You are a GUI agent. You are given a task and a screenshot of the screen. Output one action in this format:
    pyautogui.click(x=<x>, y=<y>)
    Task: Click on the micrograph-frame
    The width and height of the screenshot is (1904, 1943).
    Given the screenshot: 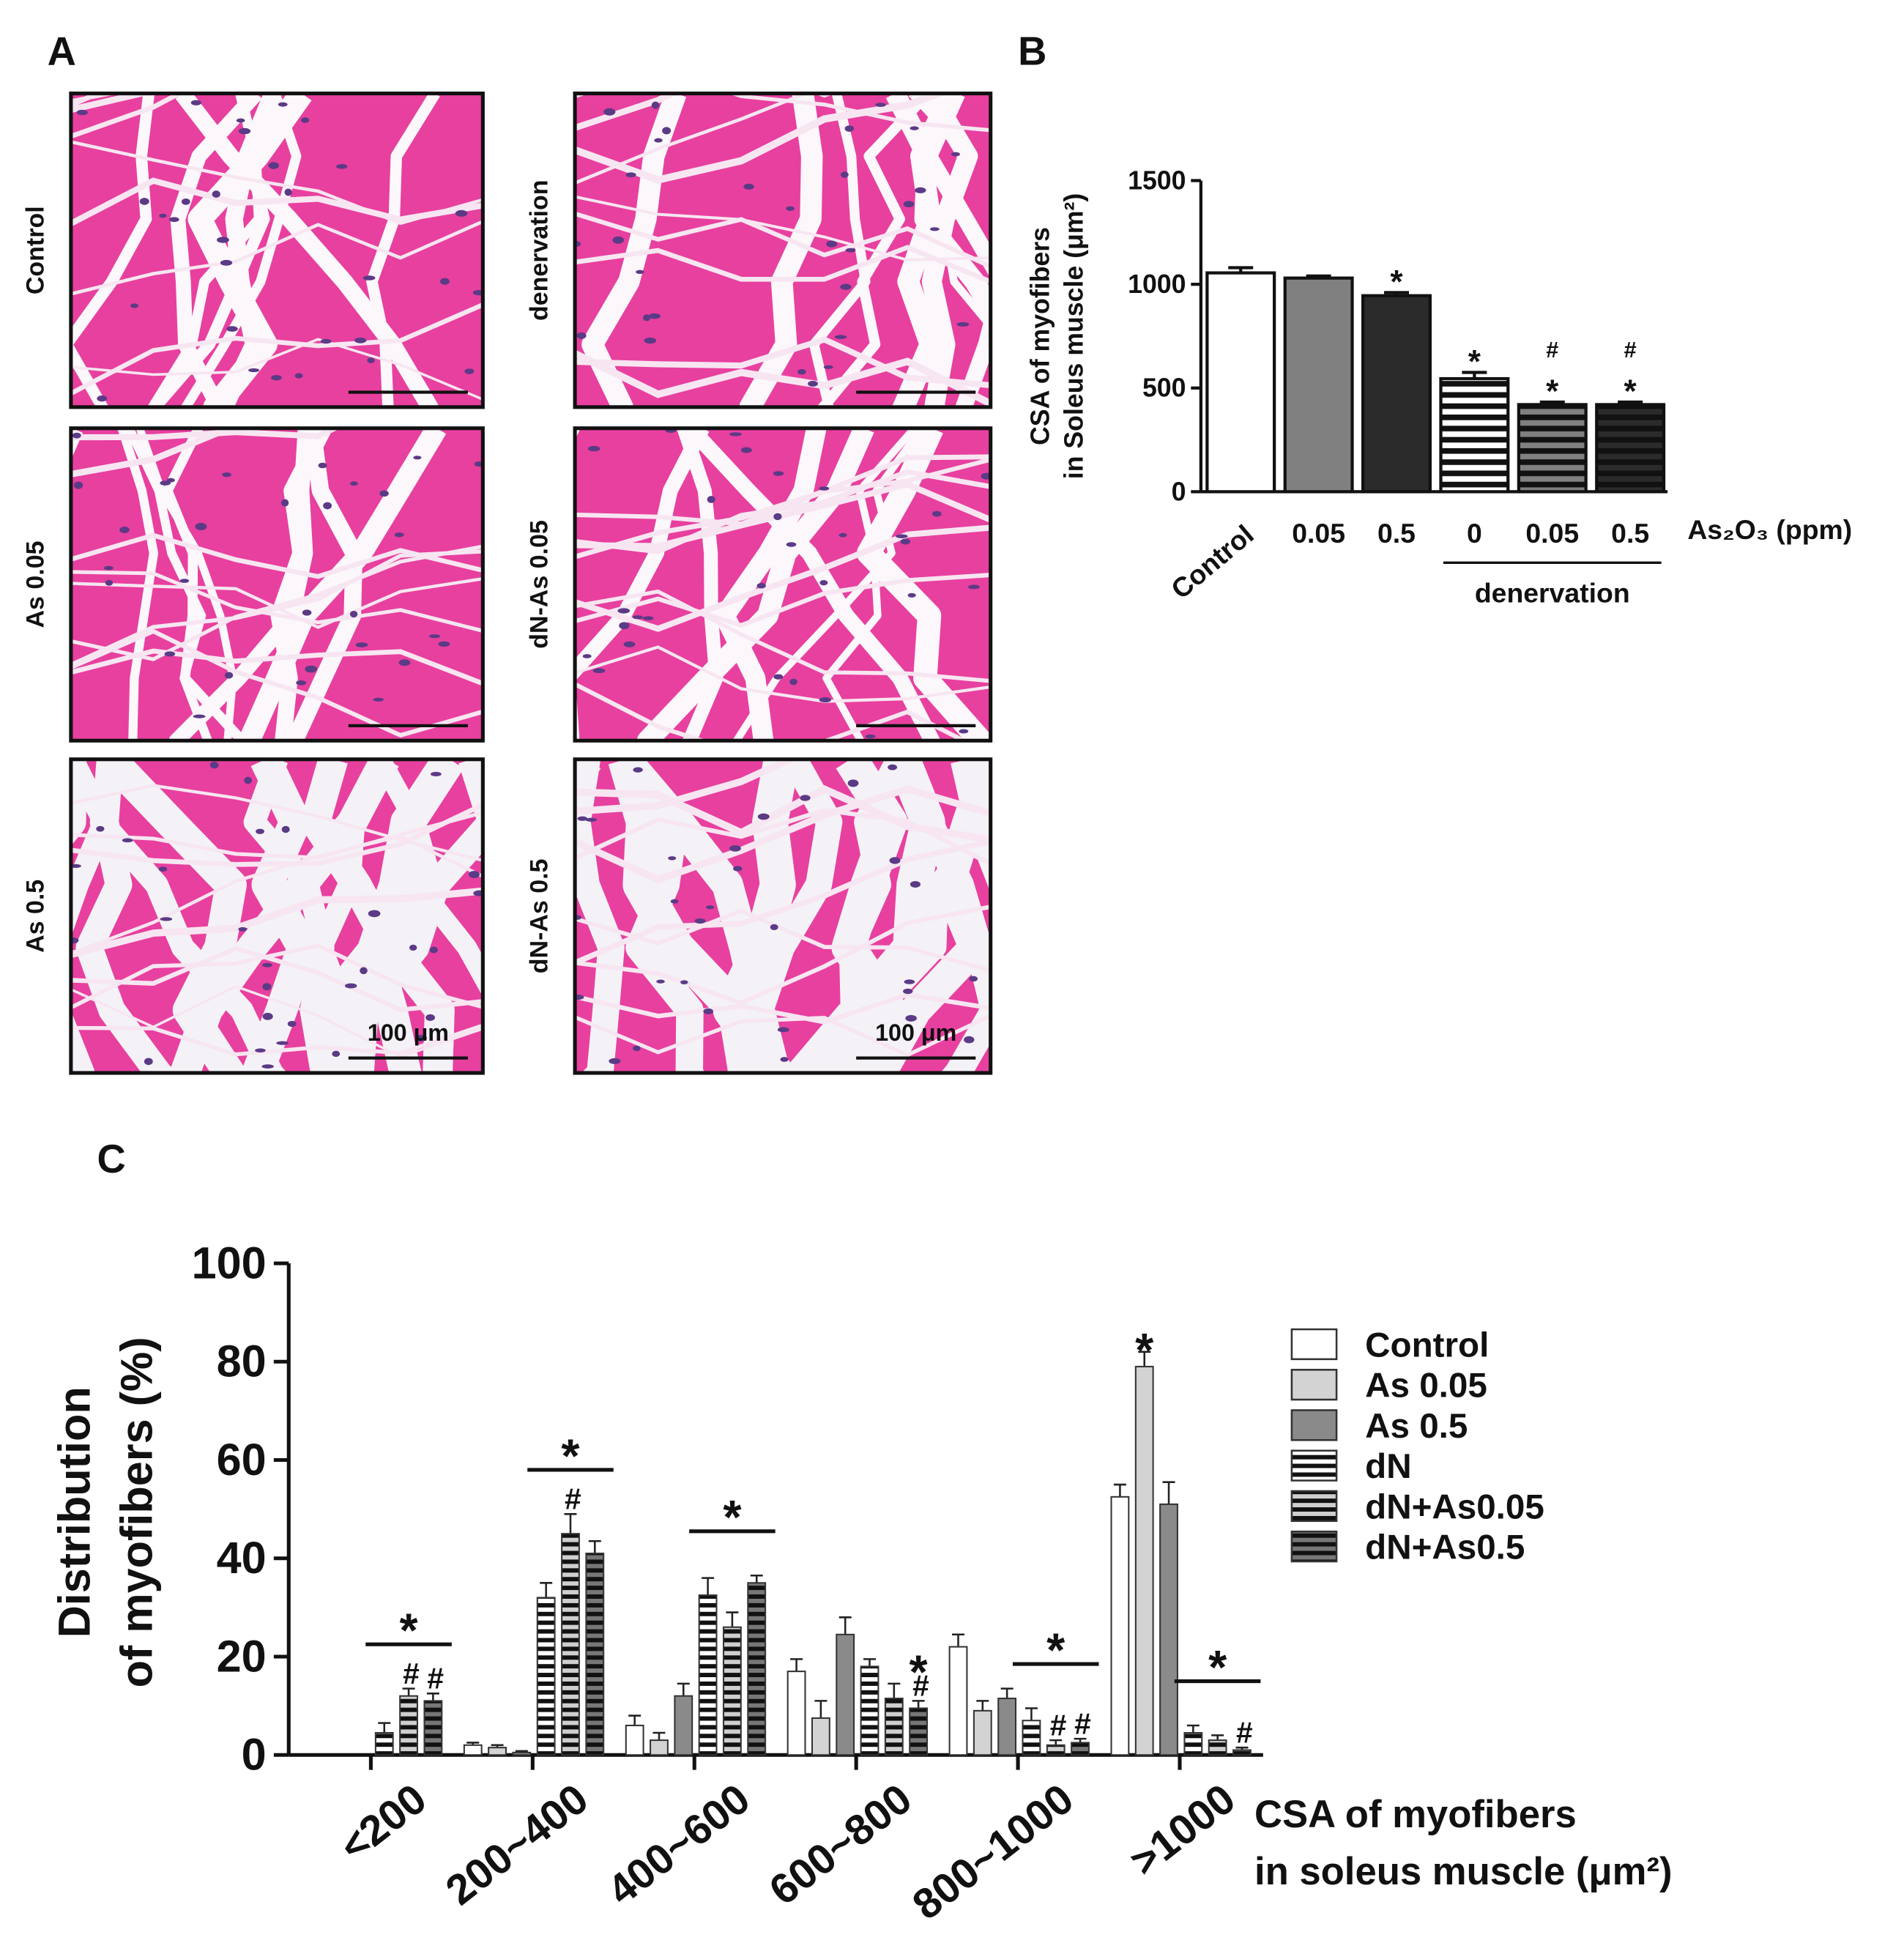 What is the action you would take?
    pyautogui.click(x=783, y=250)
    